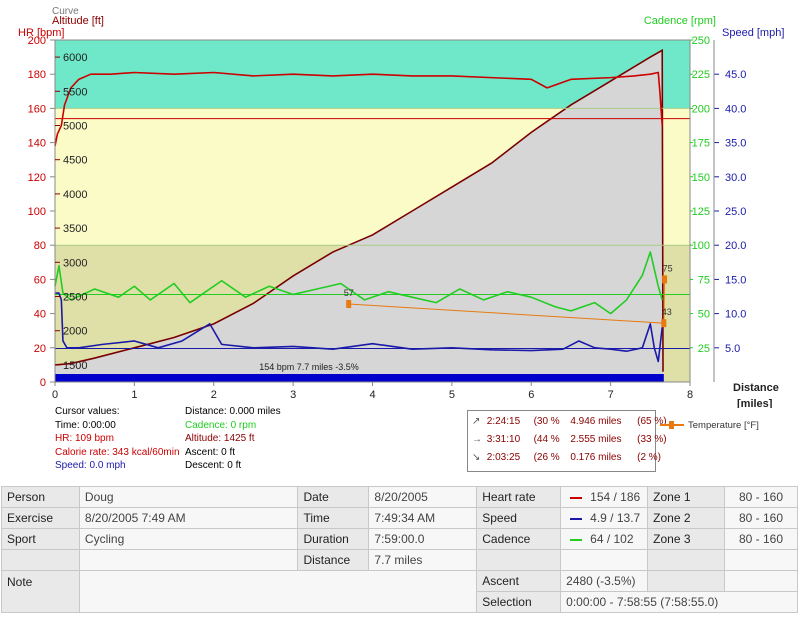 This screenshot has width=800, height=618. I want to click on summary-dist-pct: (33 %), so click(652, 439).